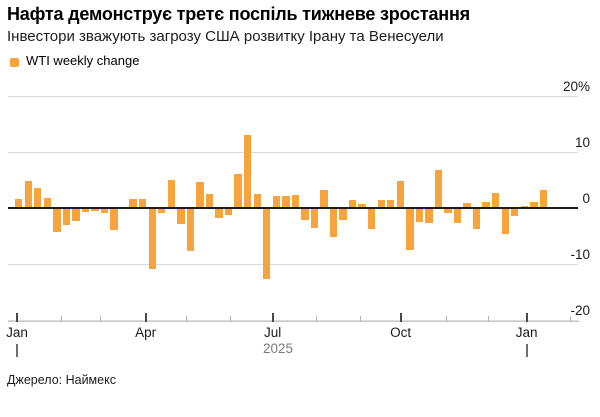  Describe the element at coordinates (14, 62) in the screenshot. I see `legend-swatch-icon` at that location.